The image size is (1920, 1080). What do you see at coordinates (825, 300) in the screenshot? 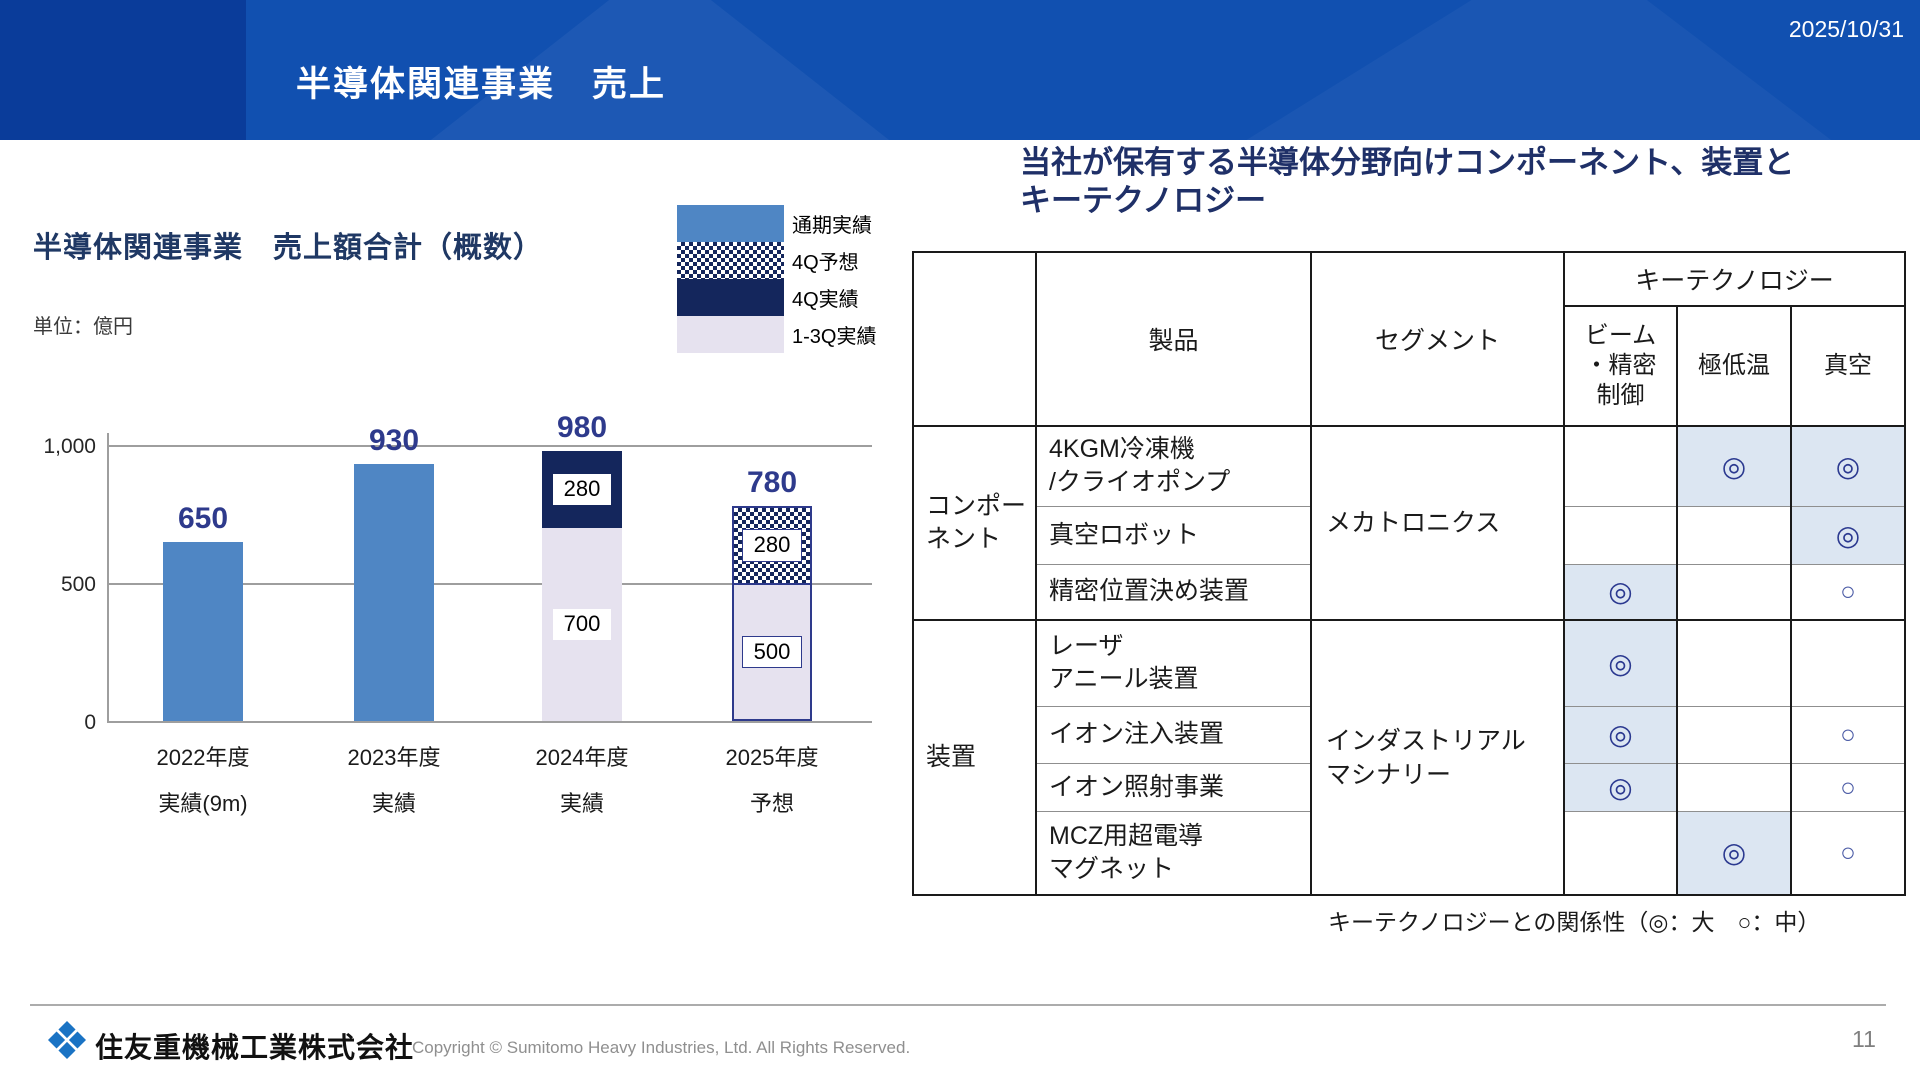
I see `legend-label: 4Q実績` at bounding box center [825, 300].